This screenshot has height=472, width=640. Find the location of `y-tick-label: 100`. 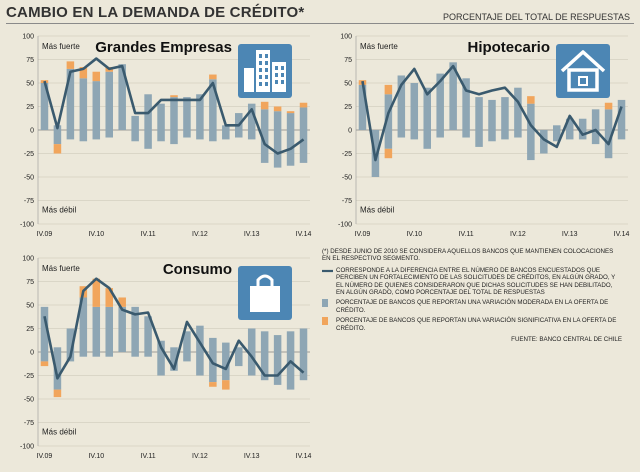

y-tick-label: 100 is located at coordinates (28, 37).